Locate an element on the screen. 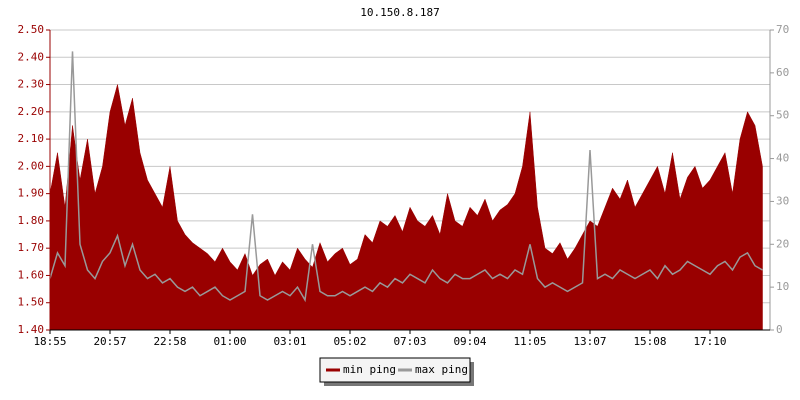  y-tick-label: 2.40 is located at coordinates (31, 56).